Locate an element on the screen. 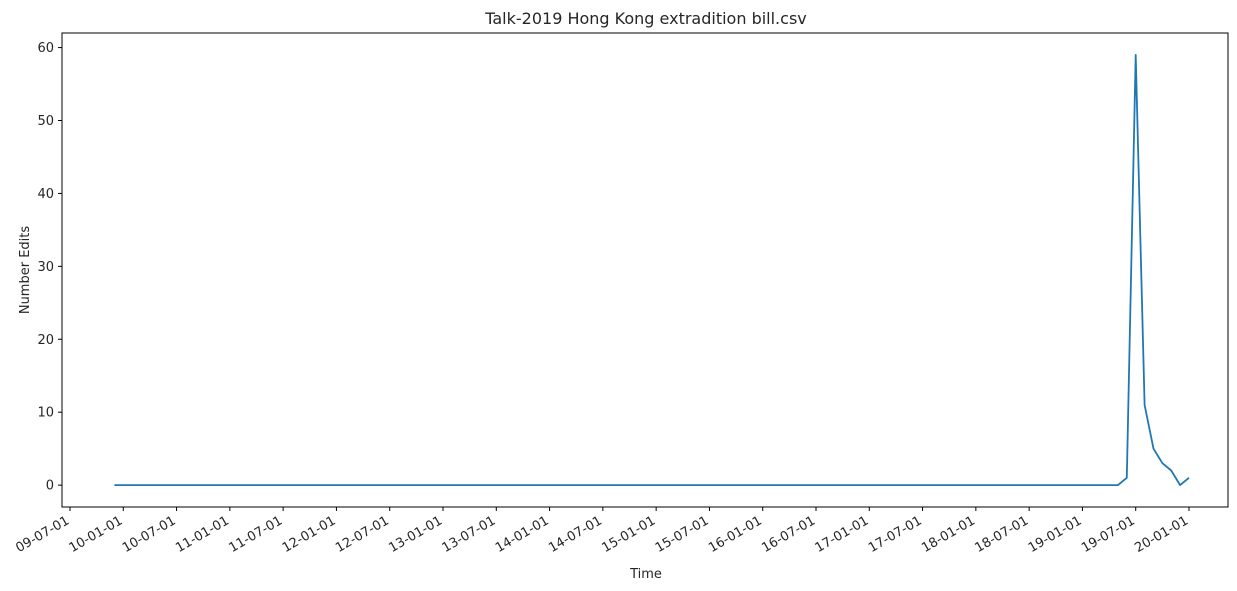 This screenshot has width=1237, height=591. x-tick-label: 20-01-01 is located at coordinates (1161, 534).